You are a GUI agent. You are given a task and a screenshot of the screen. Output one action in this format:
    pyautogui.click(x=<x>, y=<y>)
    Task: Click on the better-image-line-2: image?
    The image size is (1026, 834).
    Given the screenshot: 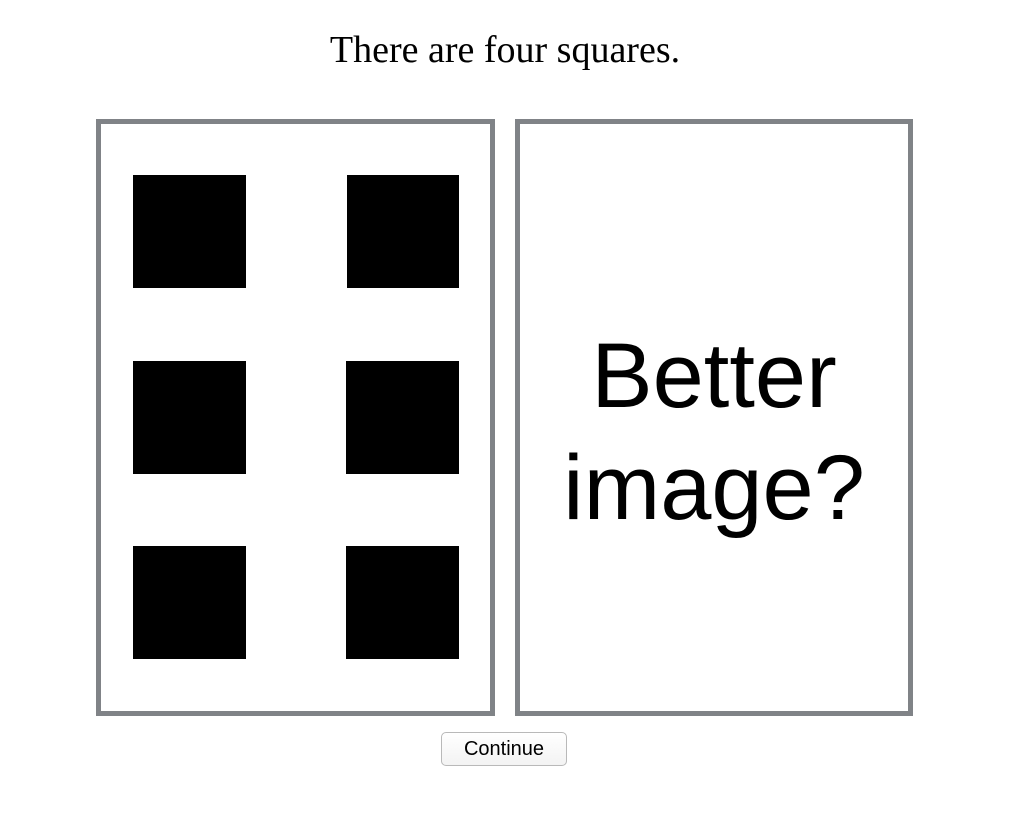 What is the action you would take?
    pyautogui.click(x=714, y=488)
    